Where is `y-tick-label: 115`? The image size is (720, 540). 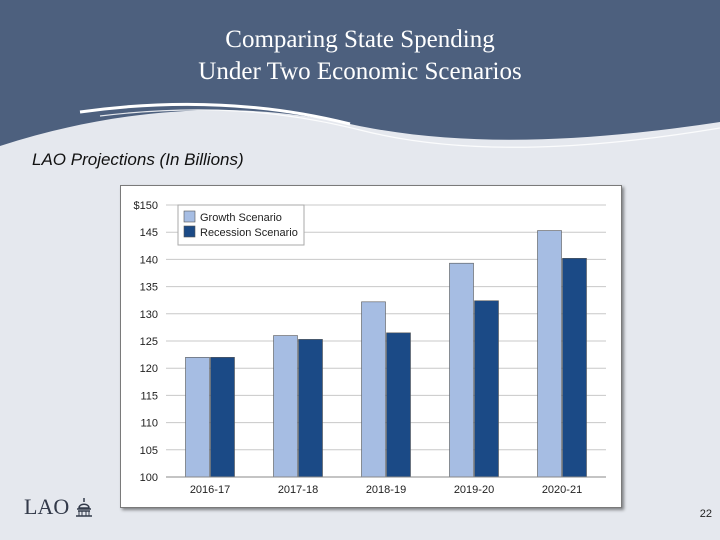 y-tick-label: 115 is located at coordinates (149, 396).